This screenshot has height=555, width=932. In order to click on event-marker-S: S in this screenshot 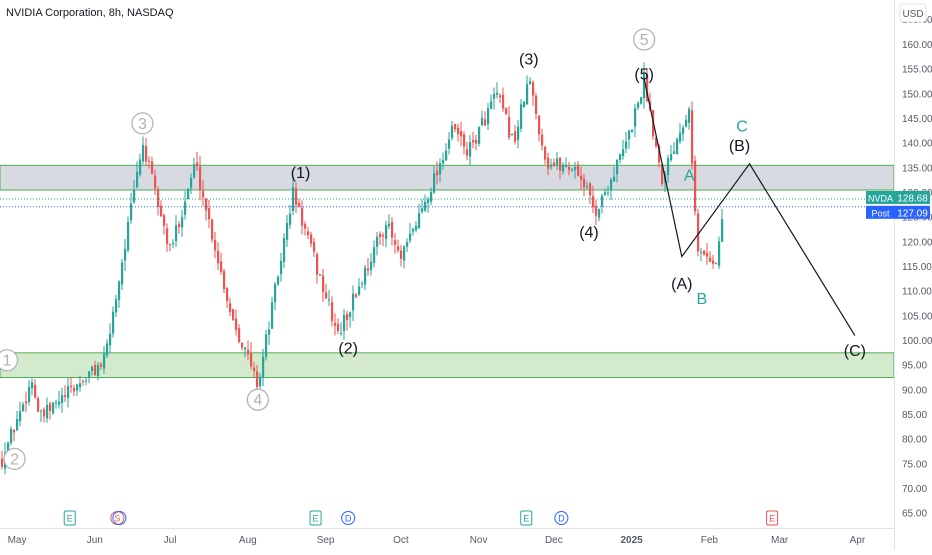, I will do `click(118, 518)`.